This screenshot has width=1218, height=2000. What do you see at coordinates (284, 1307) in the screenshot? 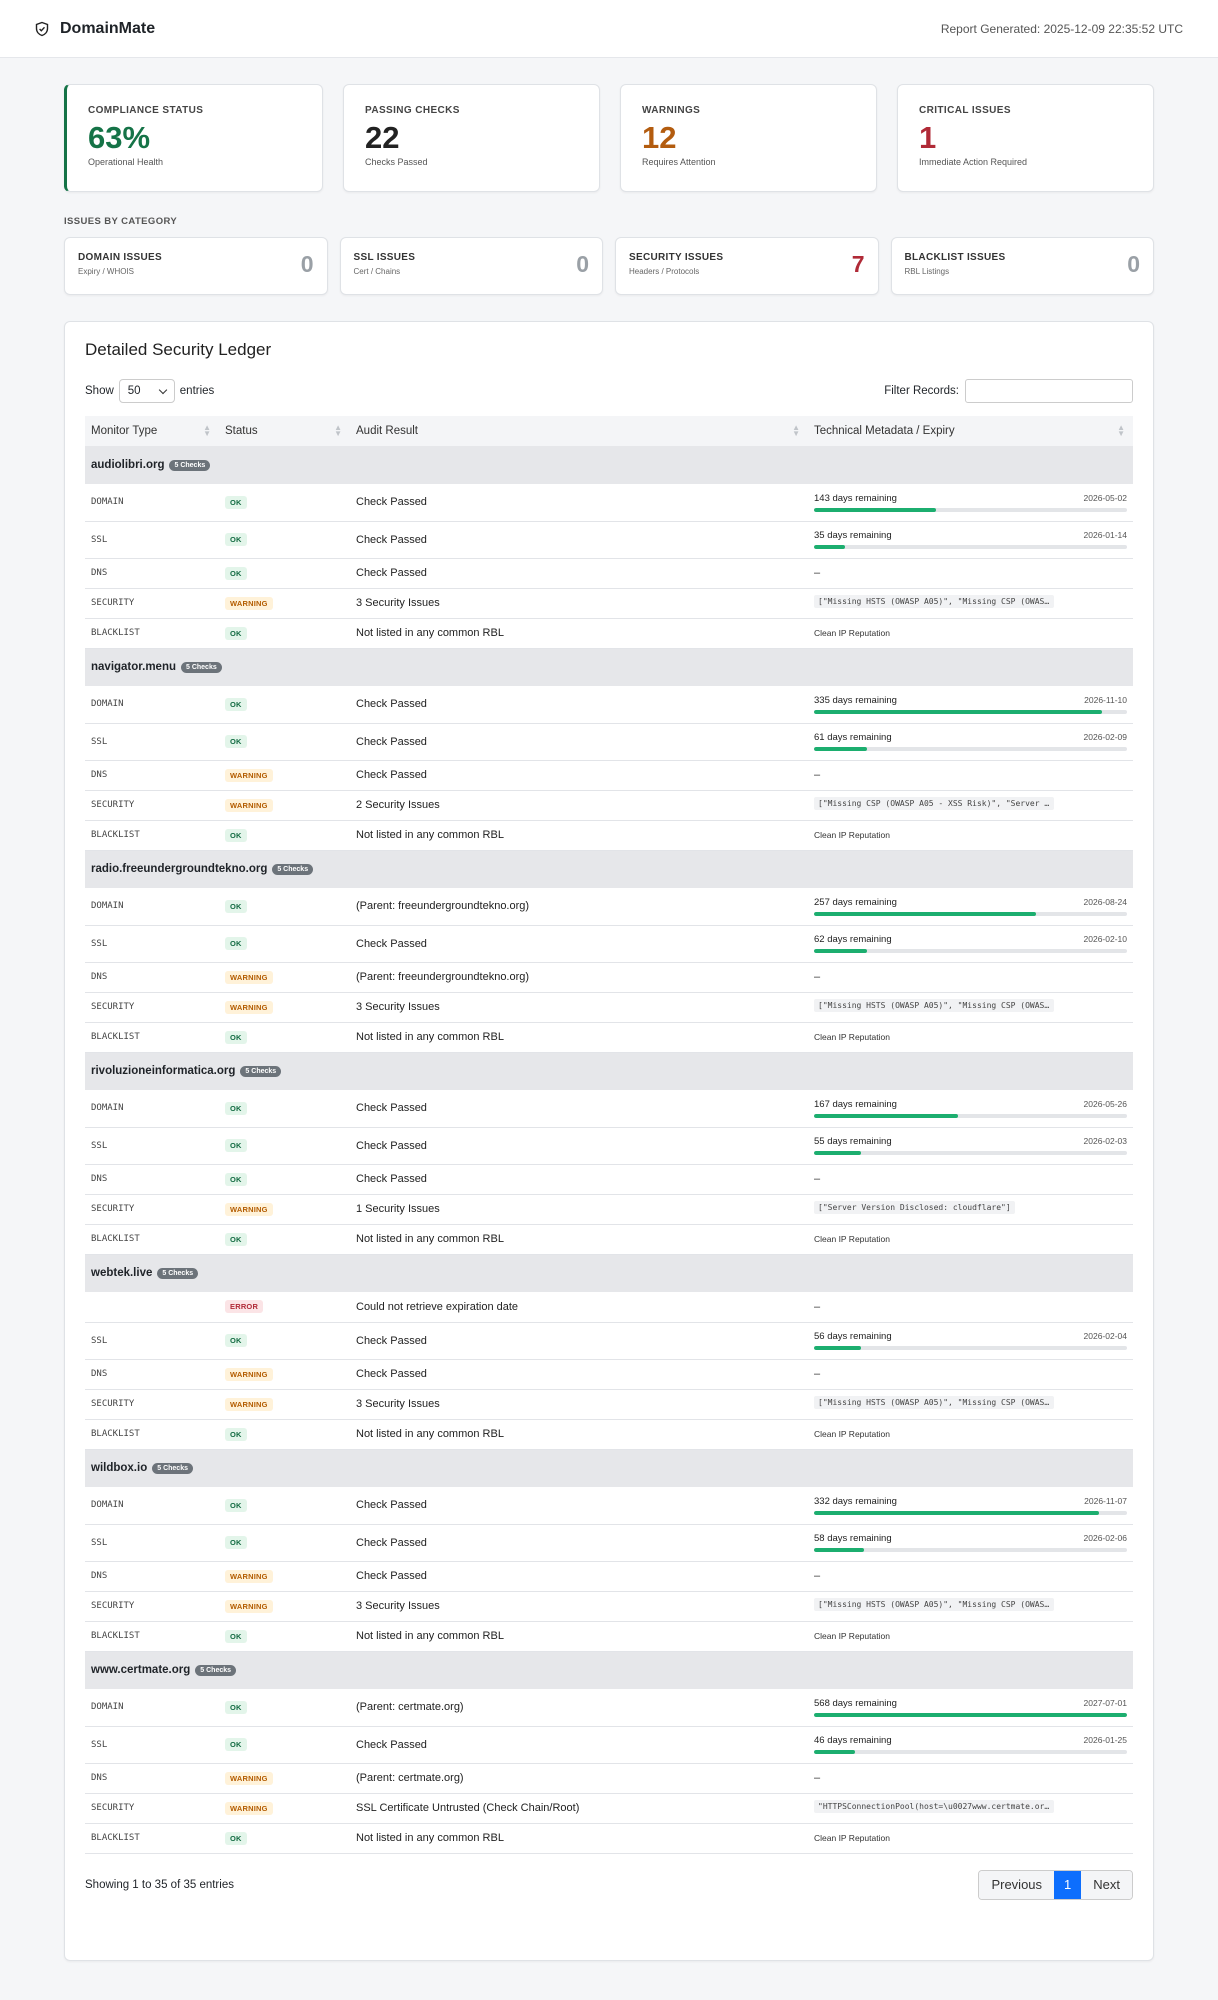
I see `status-cell: ERROR` at bounding box center [284, 1307].